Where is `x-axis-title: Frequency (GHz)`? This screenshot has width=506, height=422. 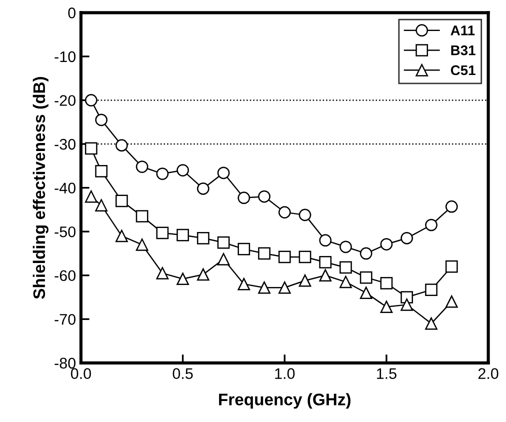 x-axis-title: Frequency (GHz) is located at coordinates (284, 401).